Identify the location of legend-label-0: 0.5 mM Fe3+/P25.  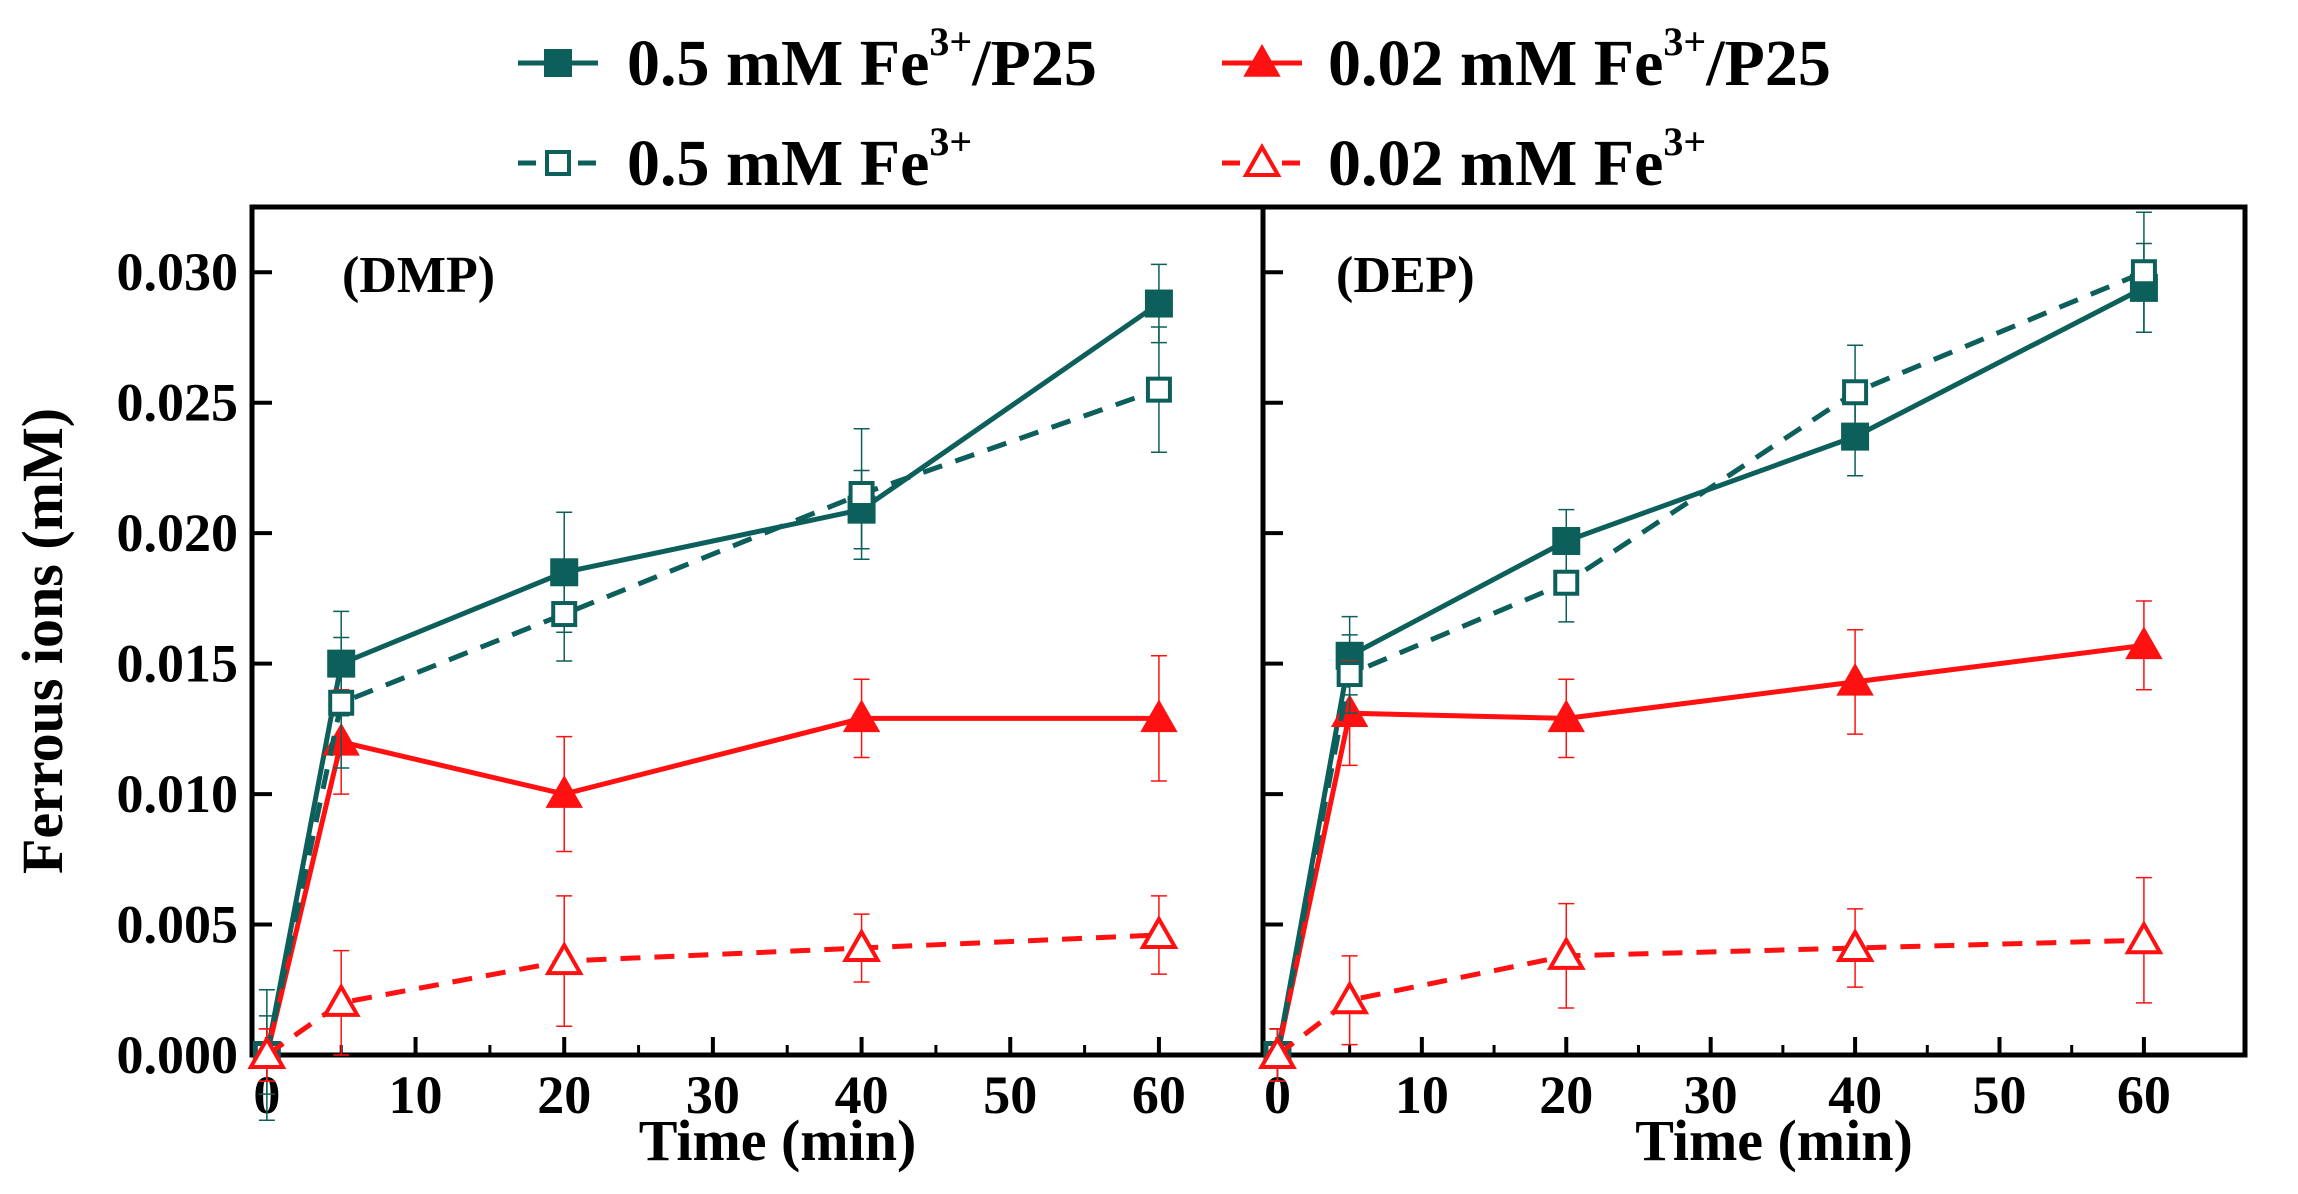
(862, 59).